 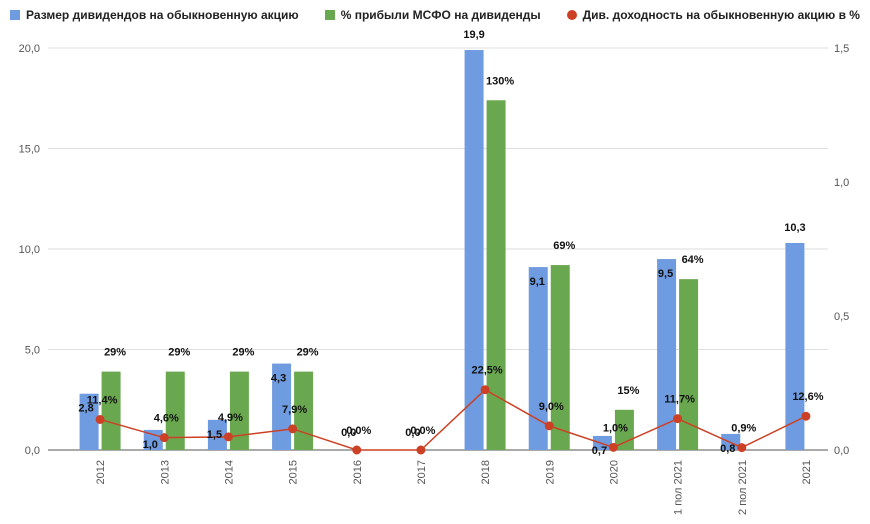 What do you see at coordinates (422, 472) in the screenshot?
I see `x-tick-label: 2017` at bounding box center [422, 472].